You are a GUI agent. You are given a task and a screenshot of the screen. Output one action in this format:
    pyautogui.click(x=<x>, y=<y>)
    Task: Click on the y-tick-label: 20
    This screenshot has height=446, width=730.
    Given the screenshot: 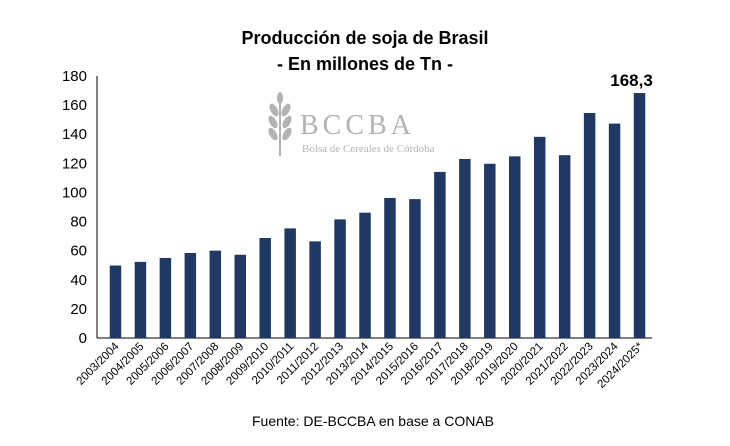 What is the action you would take?
    pyautogui.click(x=78, y=309)
    